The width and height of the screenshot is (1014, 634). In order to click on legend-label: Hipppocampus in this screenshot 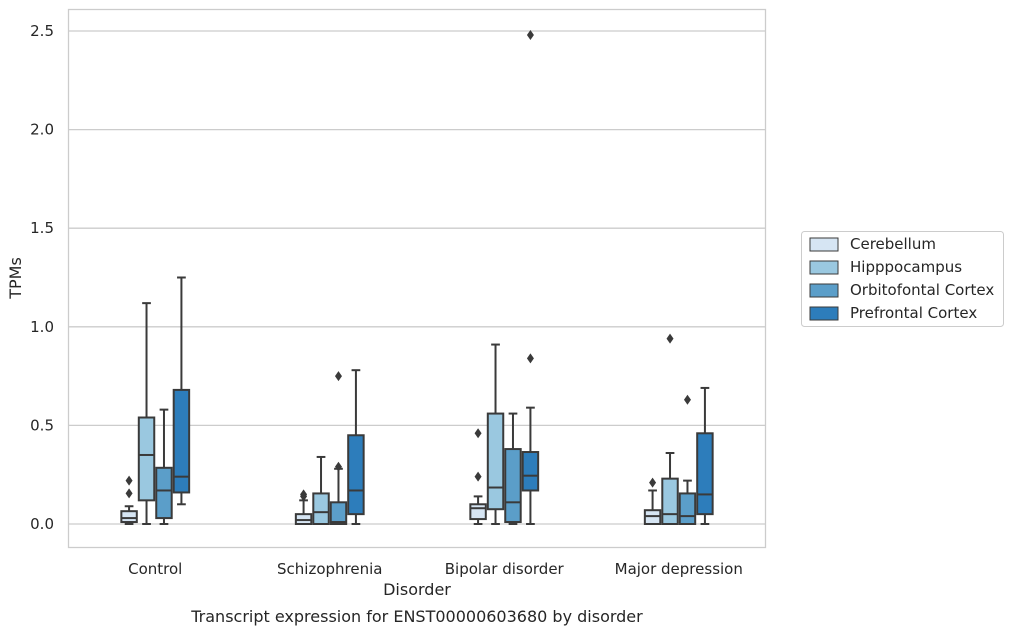, I will do `click(906, 267)`.